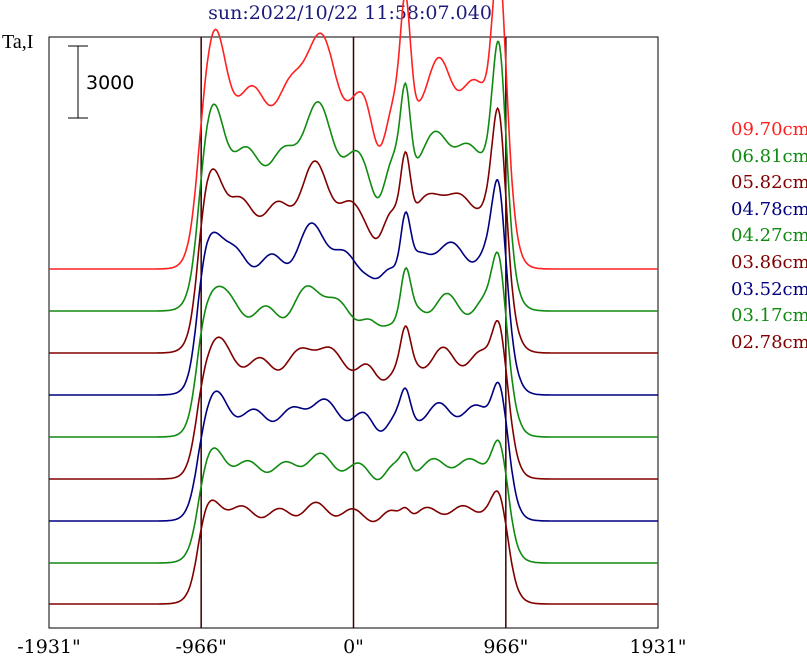 This screenshot has width=807, height=662. What do you see at coordinates (769, 183) in the screenshot?
I see `legend-item: 05.82cm` at bounding box center [769, 183].